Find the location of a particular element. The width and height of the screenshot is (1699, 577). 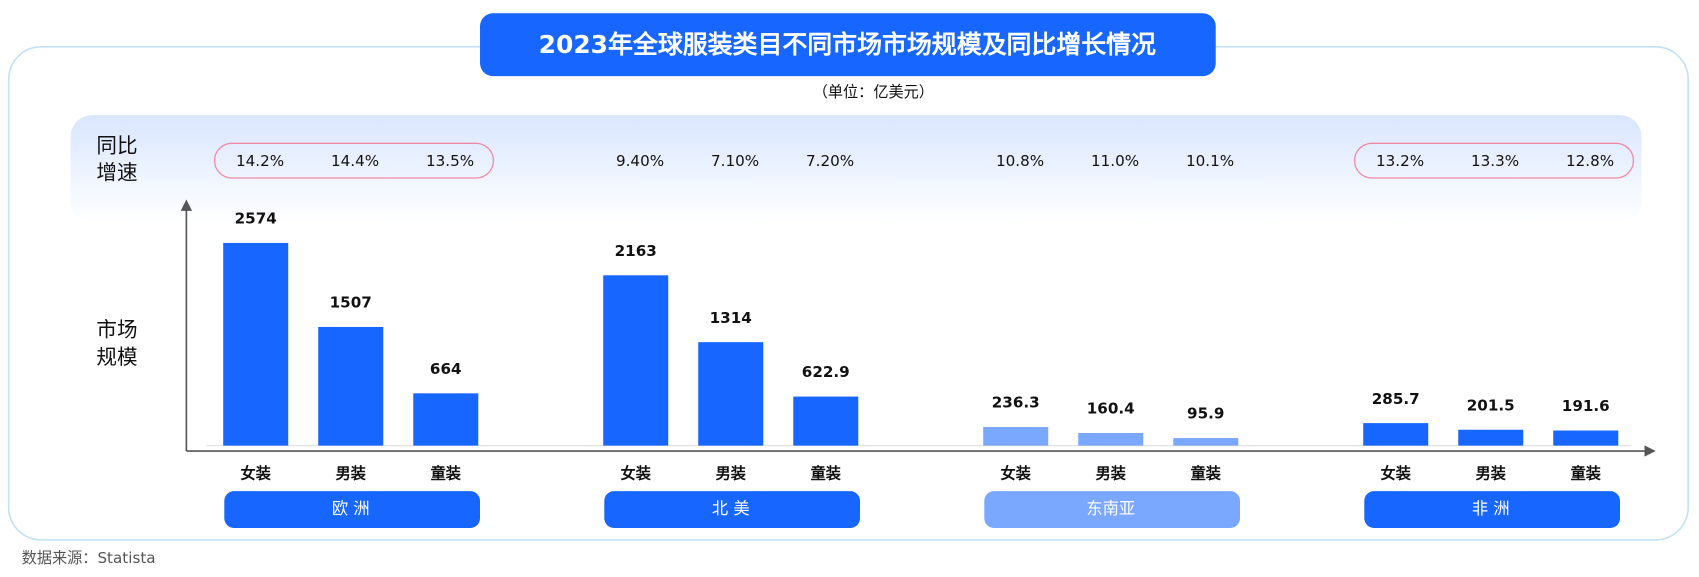

chart-title: 2023年全球服装类目不同市场市场规模及同比增长情况 is located at coordinates (847, 44).